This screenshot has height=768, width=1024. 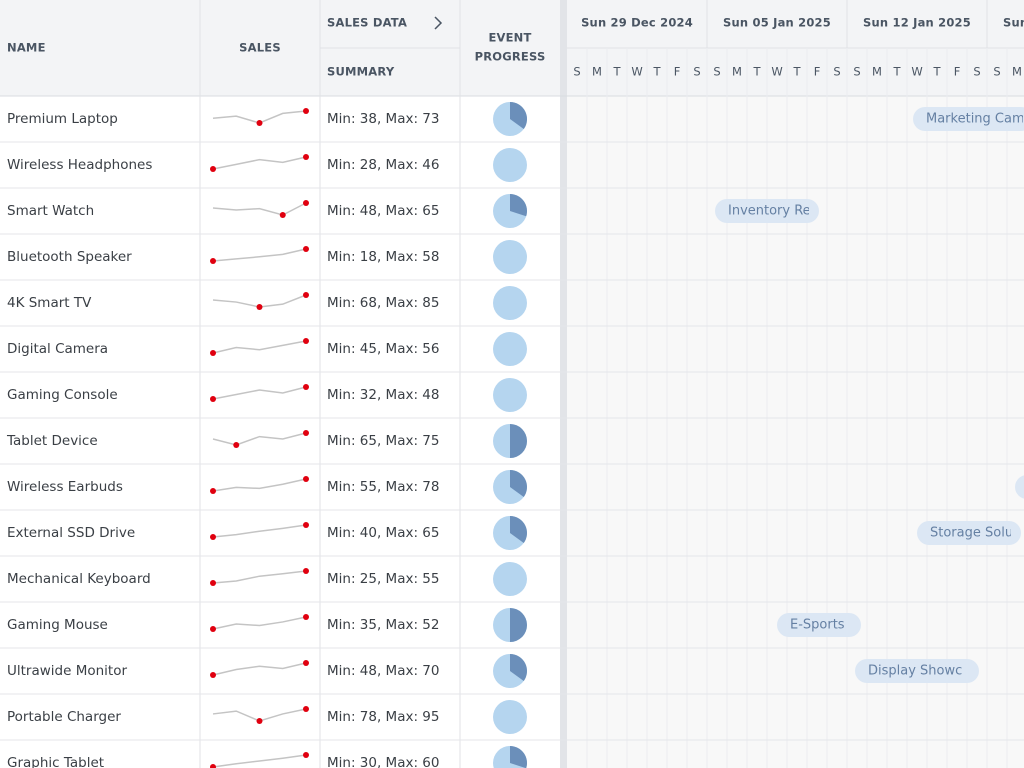 I want to click on product-name: Ultrawide Monitor, so click(x=67, y=671).